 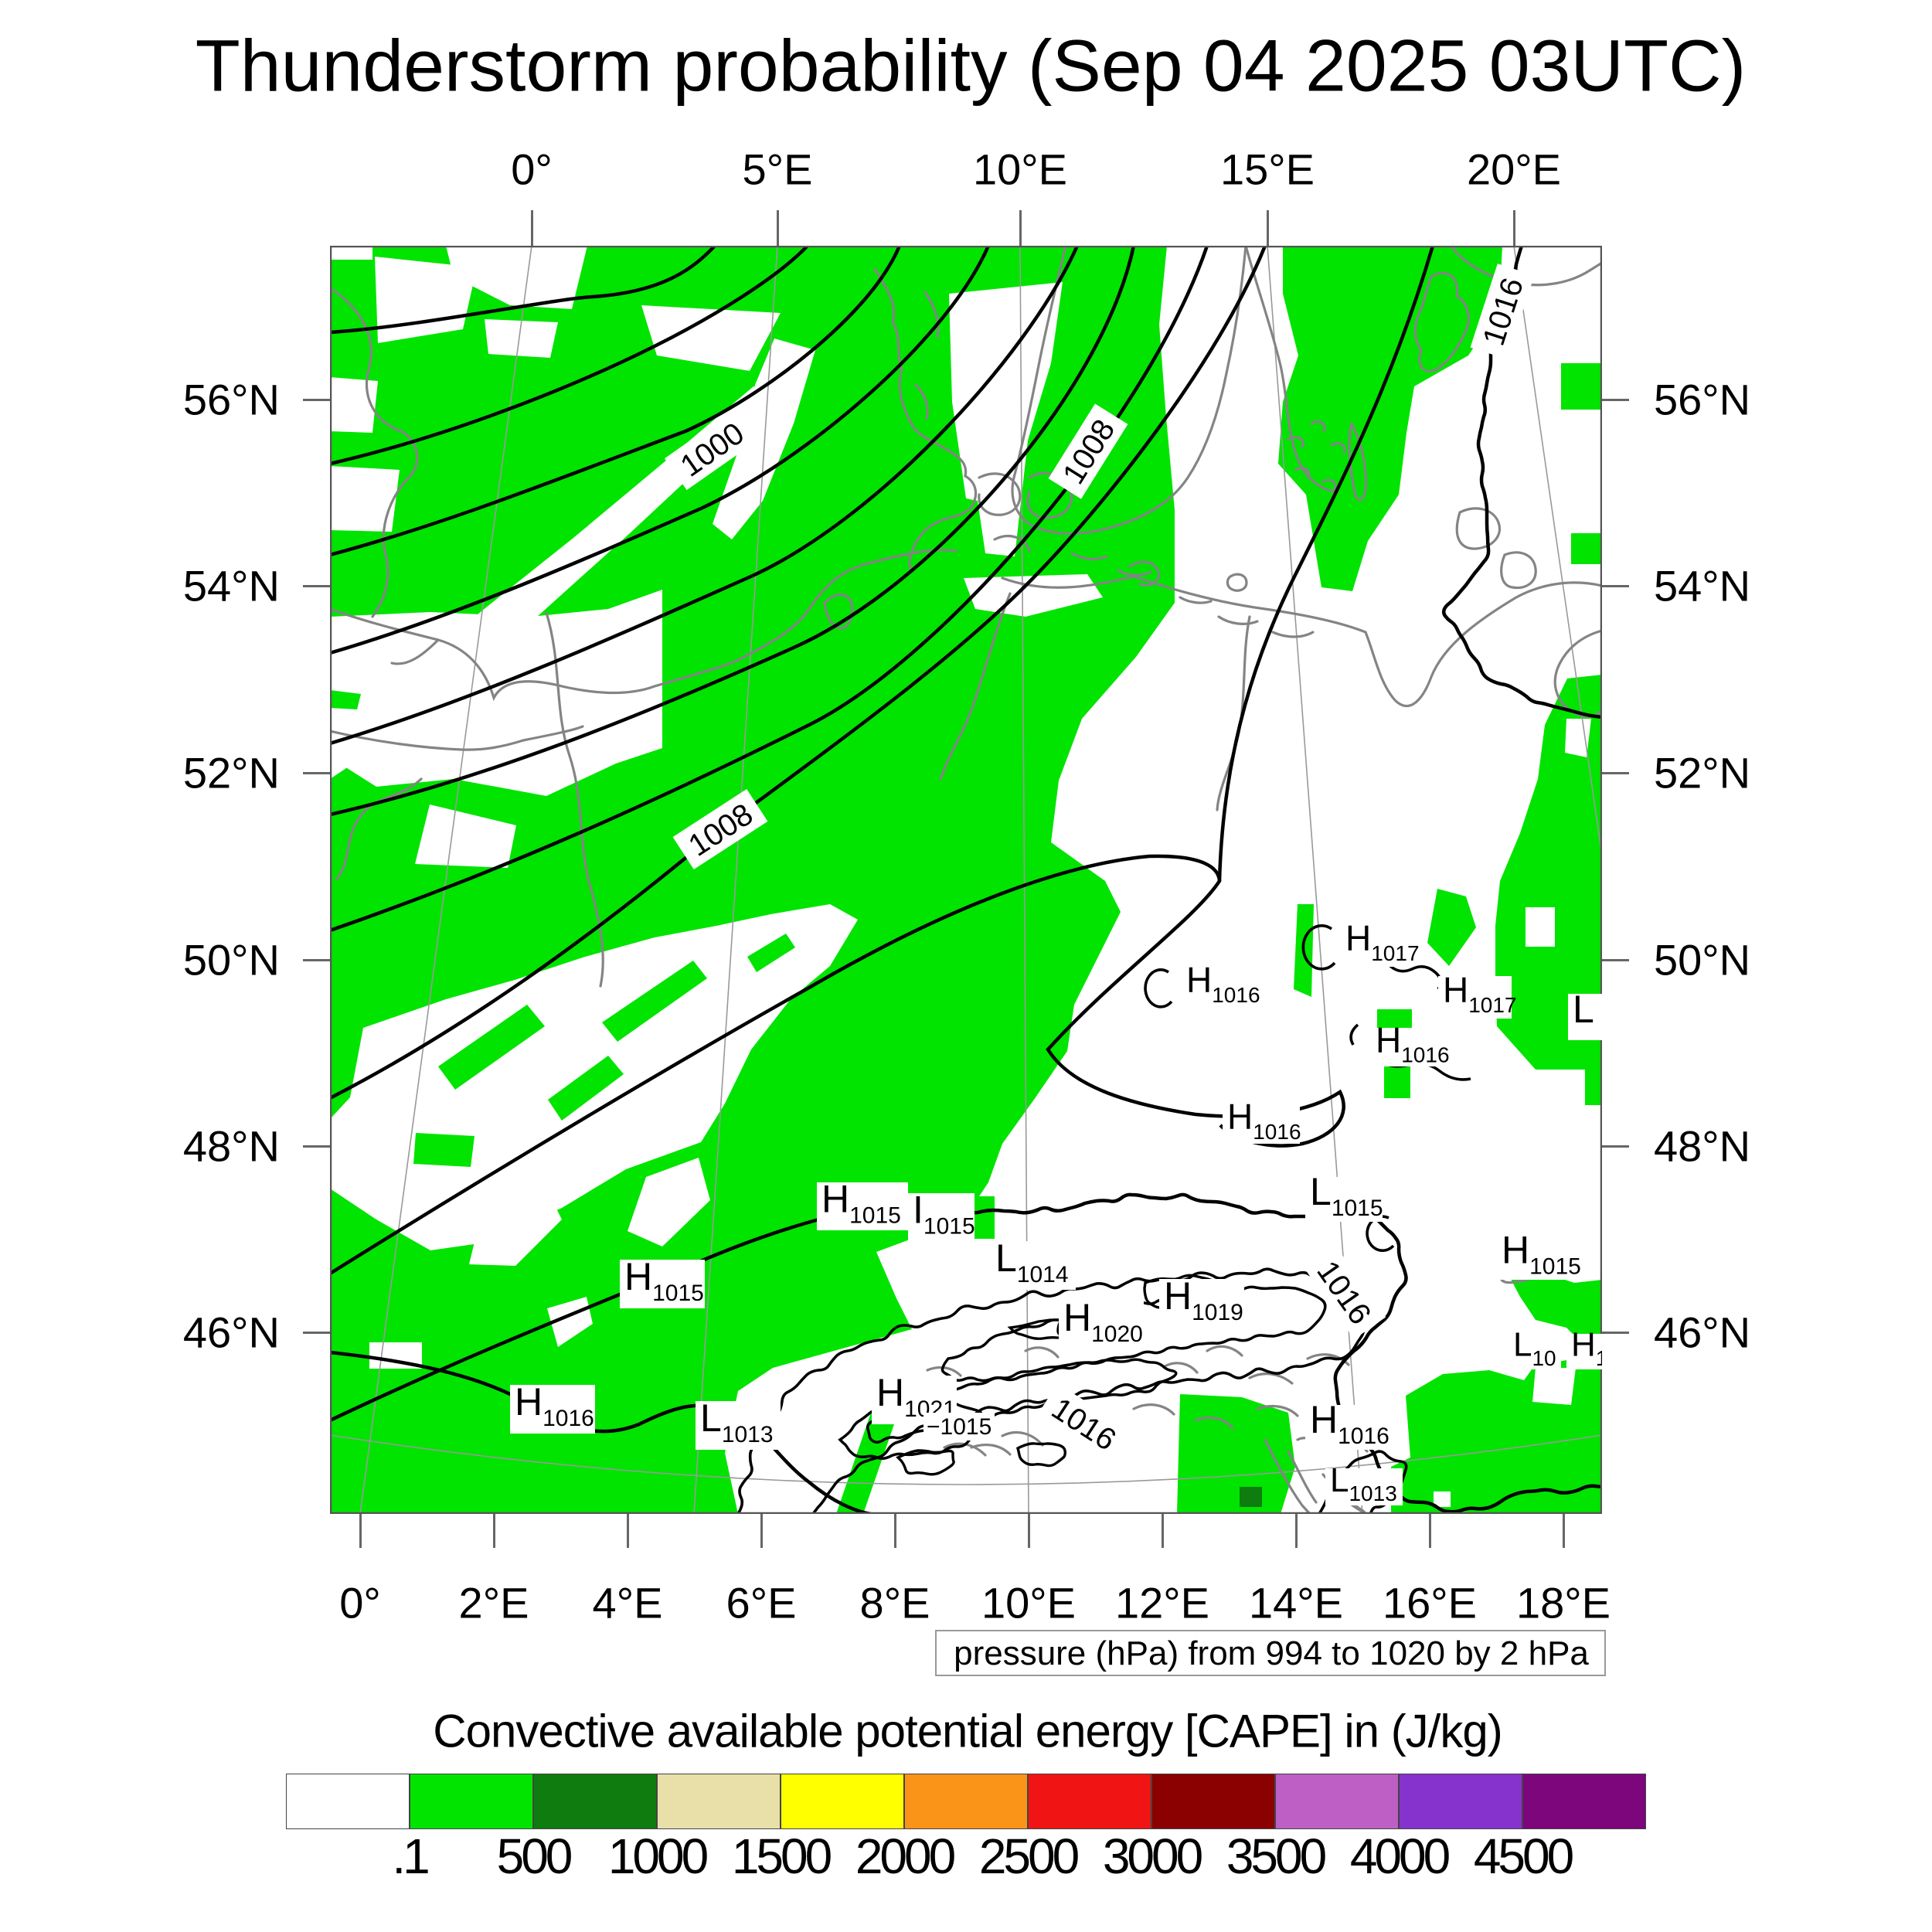 What do you see at coordinates (1363, 1483) in the screenshot?
I see `svg-text: L1013` at bounding box center [1363, 1483].